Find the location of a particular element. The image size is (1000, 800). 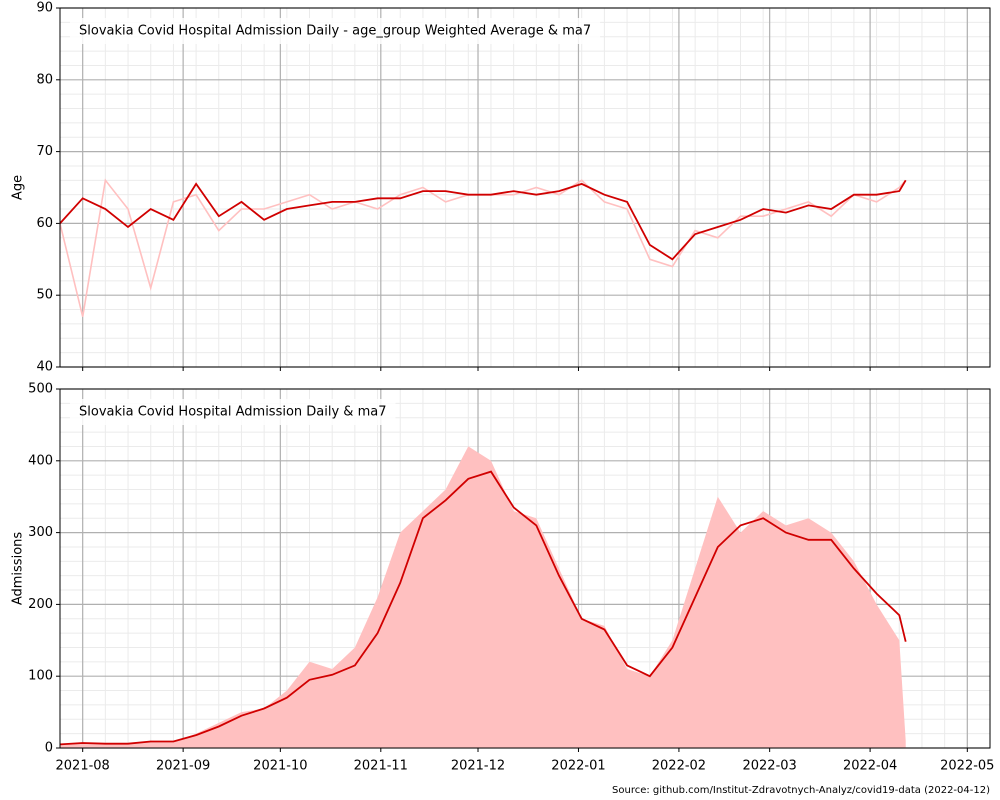

y-axis-label: Admissions is located at coordinates (18, 569).